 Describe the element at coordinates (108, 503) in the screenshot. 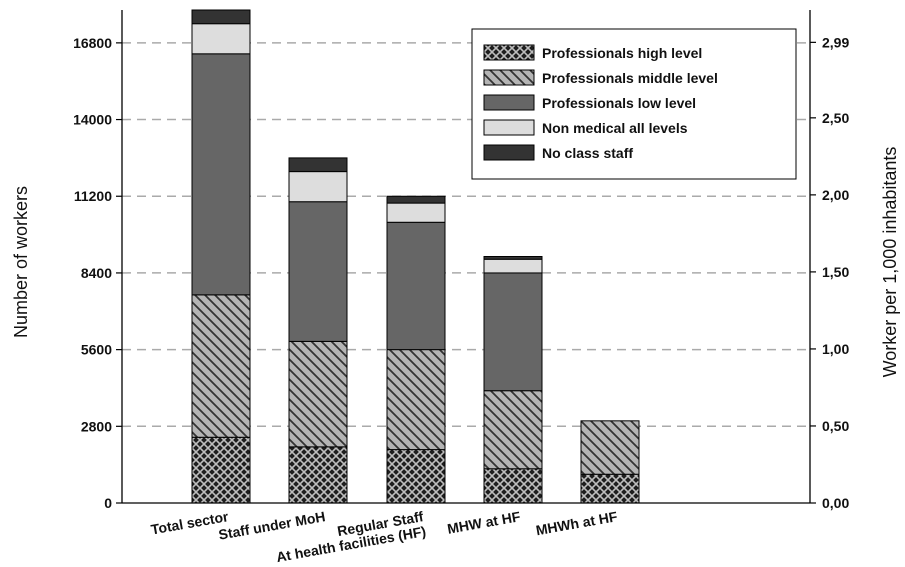

I see `y-tick-label: 0` at that location.